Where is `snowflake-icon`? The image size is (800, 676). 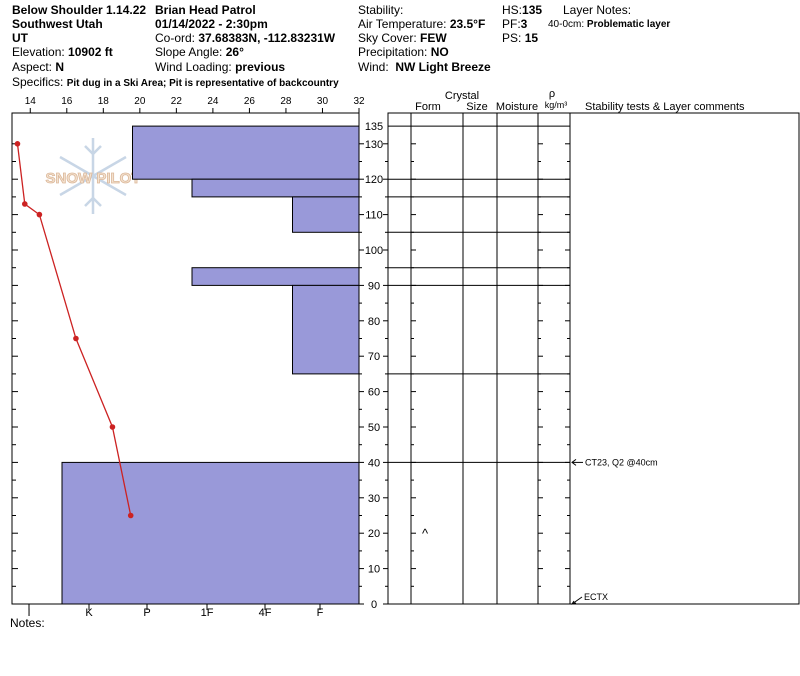 snowflake-icon is located at coordinates (93, 176).